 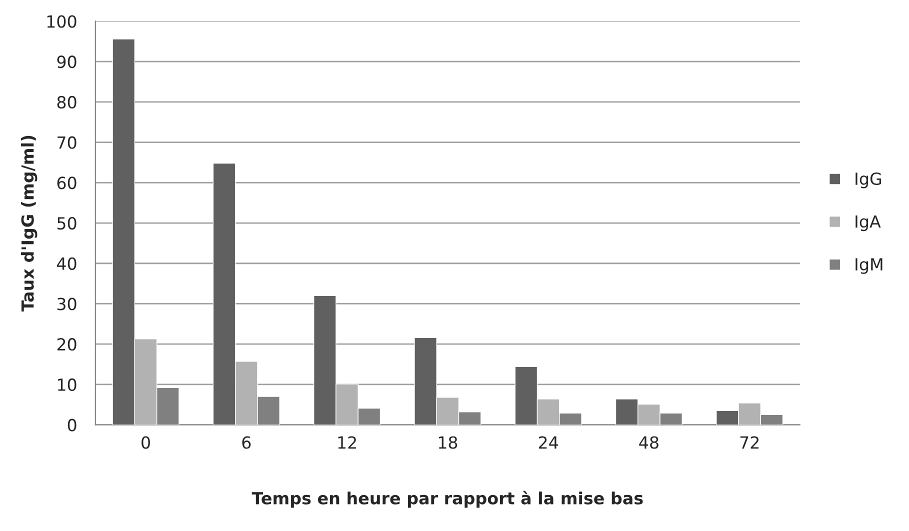 I want to click on y-tick-label: 50, so click(x=66, y=223).